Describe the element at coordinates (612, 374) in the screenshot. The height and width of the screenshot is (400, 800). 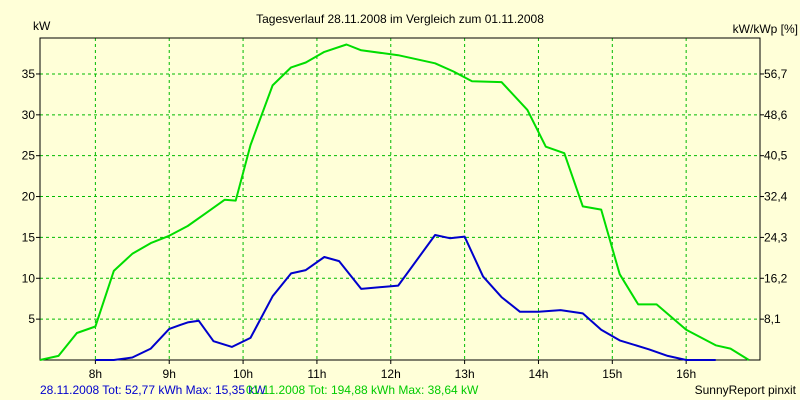
I see `x-tick-label: 15h` at that location.